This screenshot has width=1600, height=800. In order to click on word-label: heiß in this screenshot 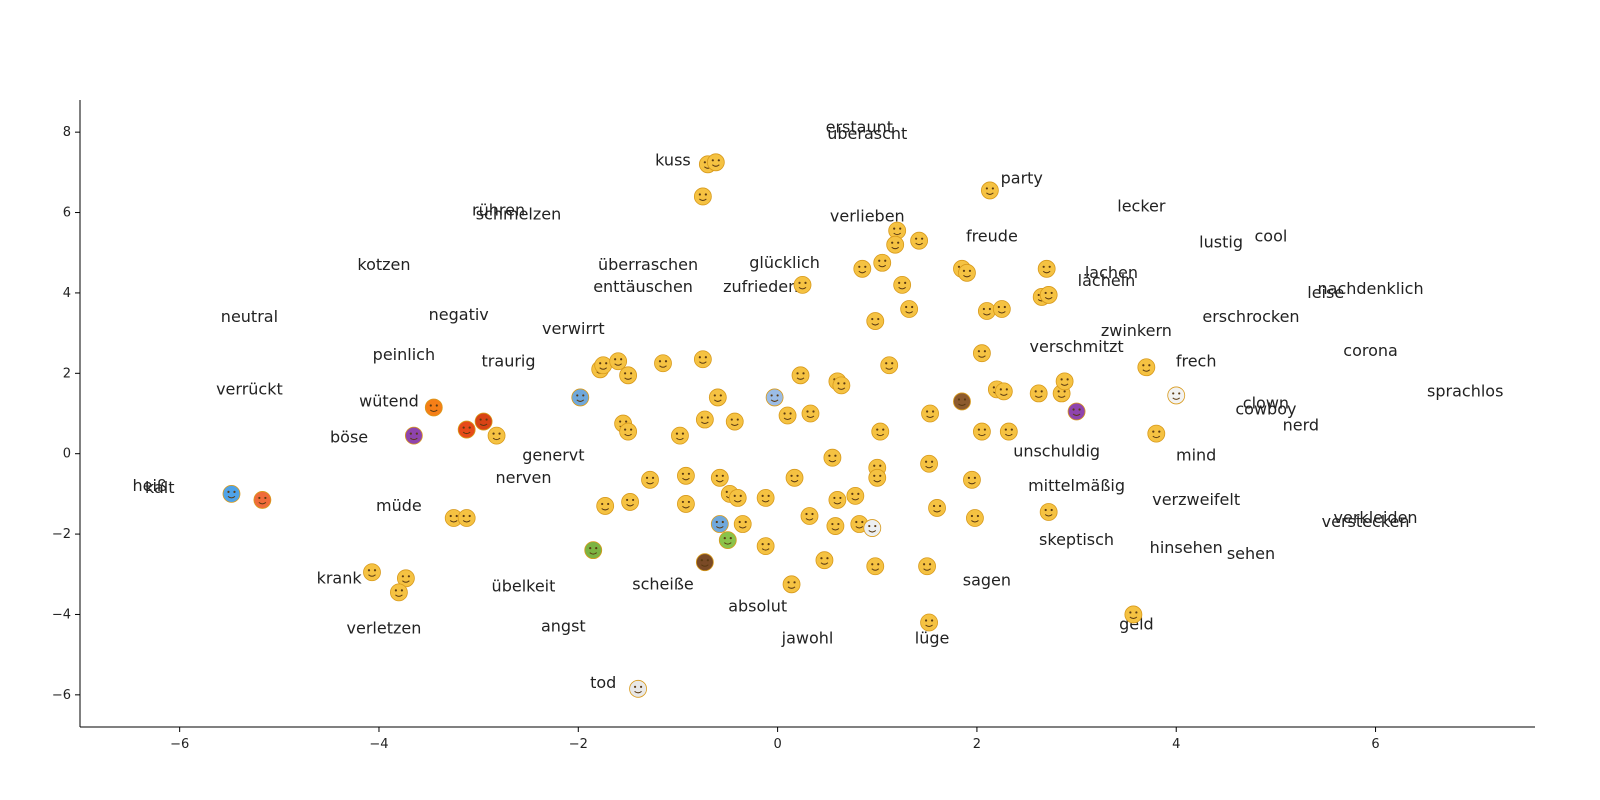, I will do `click(150, 485)`.